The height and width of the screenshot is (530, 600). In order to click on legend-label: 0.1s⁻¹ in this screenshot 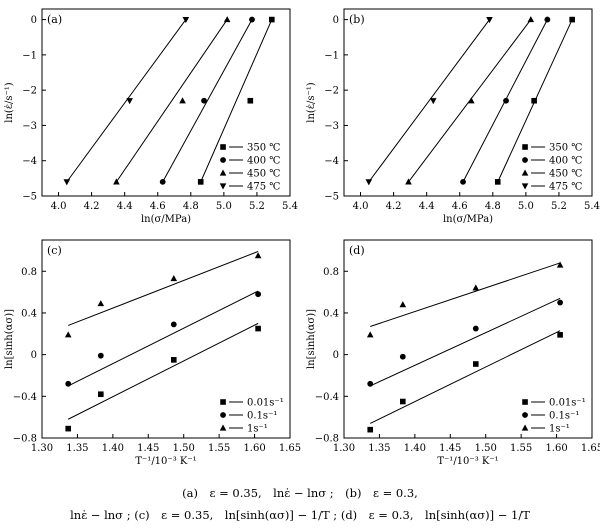, I will do `click(262, 416)`.